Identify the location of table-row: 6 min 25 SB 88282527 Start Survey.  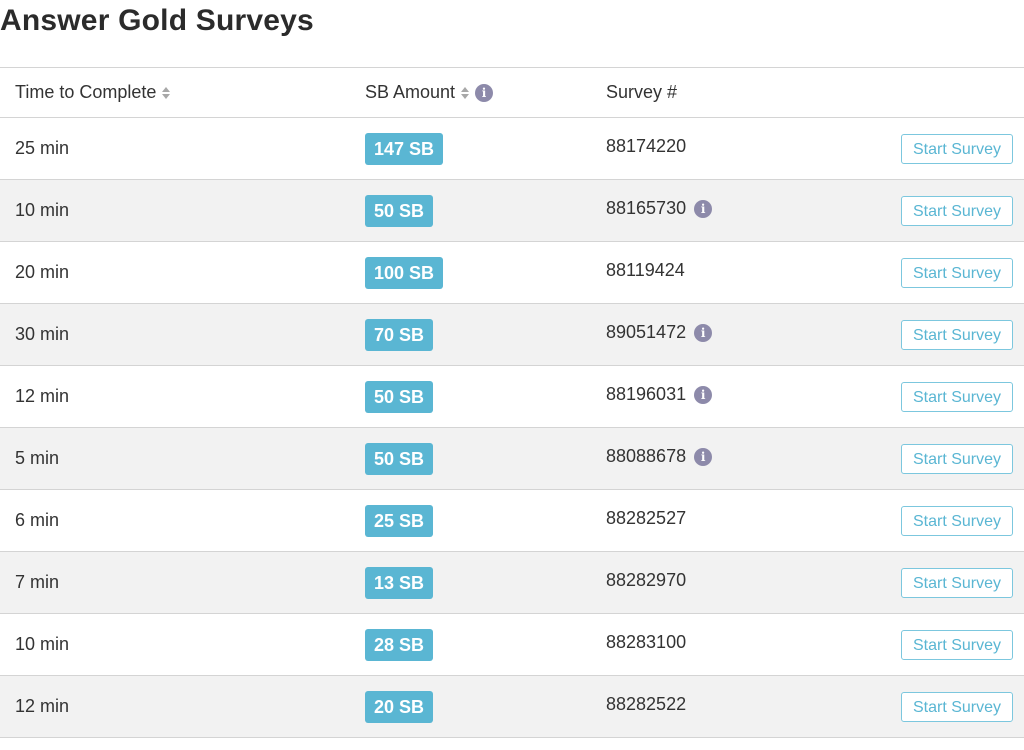
(512, 520).